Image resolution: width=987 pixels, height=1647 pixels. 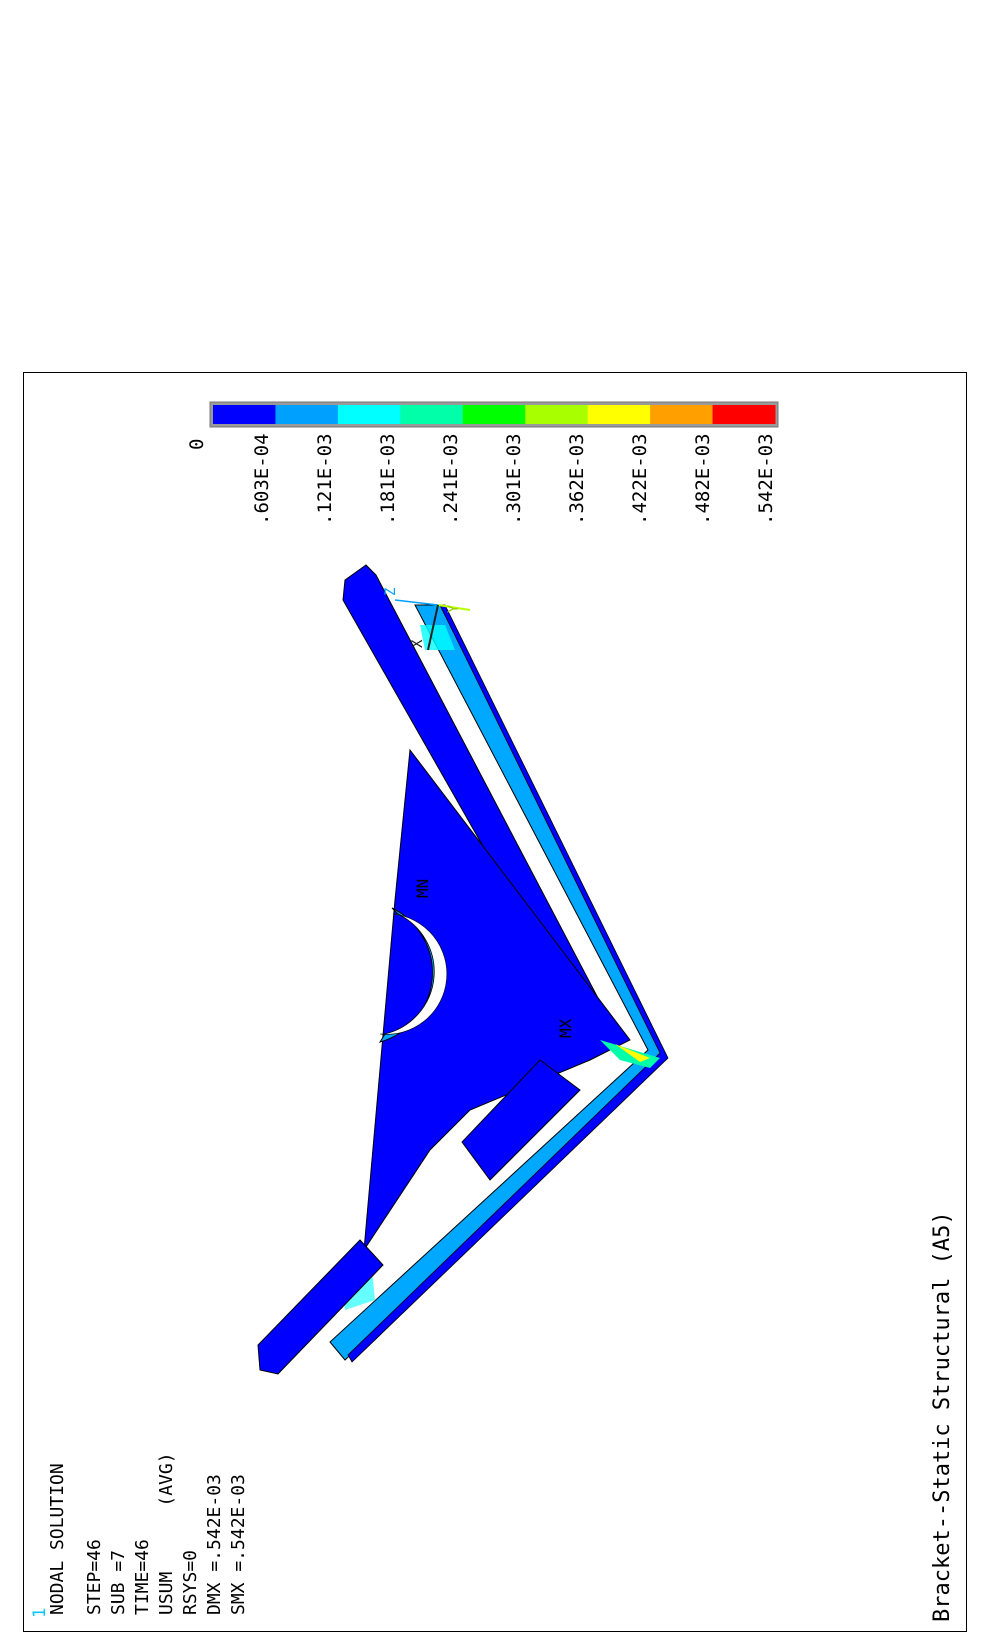 What do you see at coordinates (262, 479) in the screenshot?
I see `legend-label: .603E-04` at bounding box center [262, 479].